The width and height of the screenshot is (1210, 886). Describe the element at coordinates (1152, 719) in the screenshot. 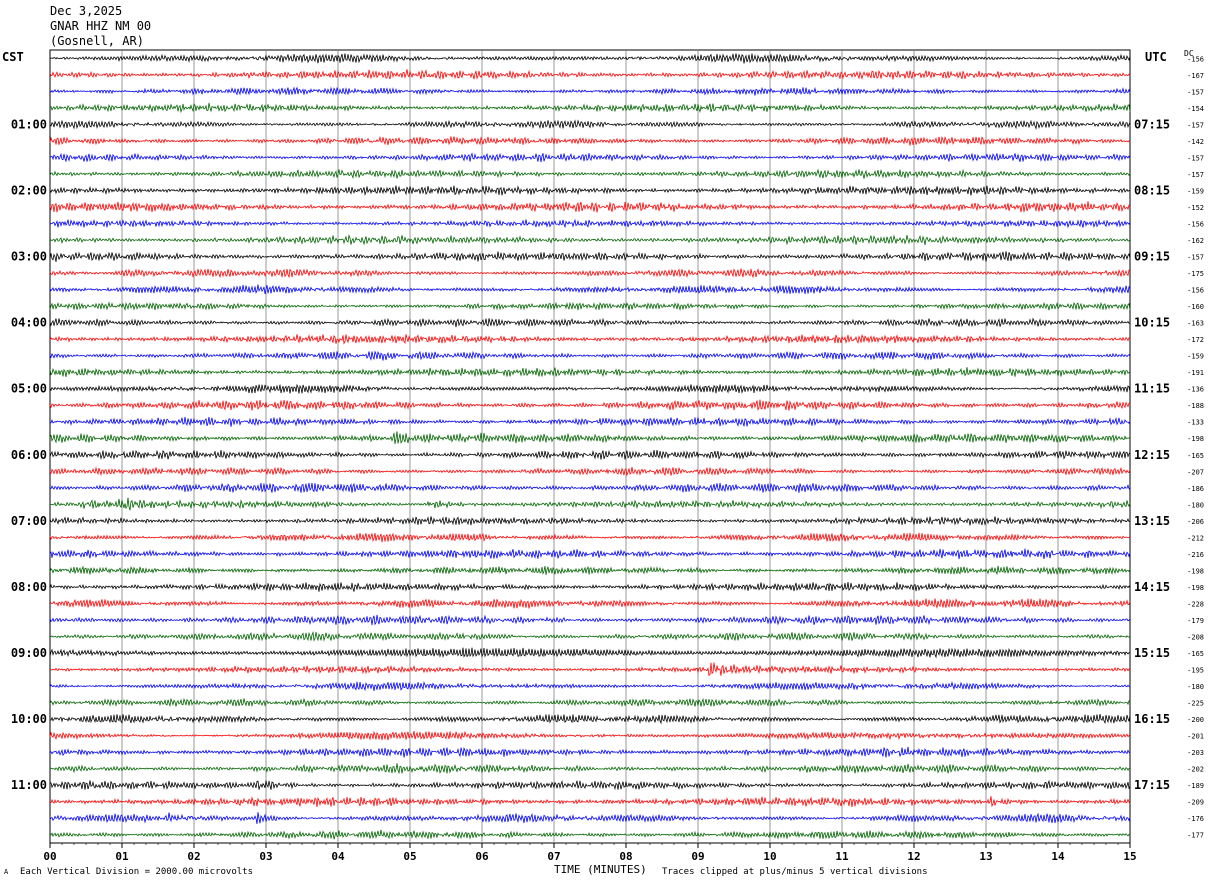

I see `utc-hour-label: 16:15` at that location.